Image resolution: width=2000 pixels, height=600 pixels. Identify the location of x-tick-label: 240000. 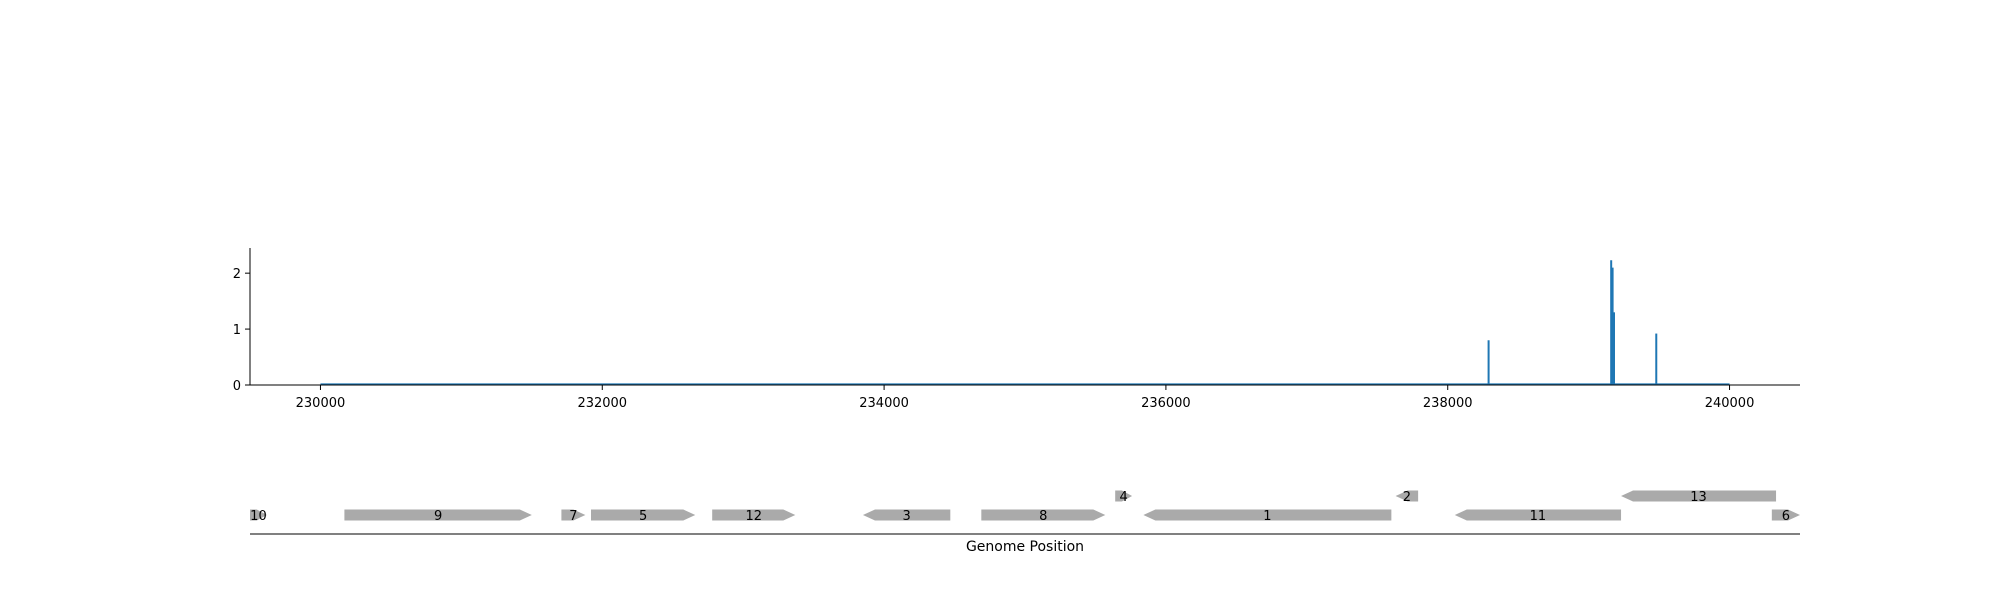
(1730, 403).